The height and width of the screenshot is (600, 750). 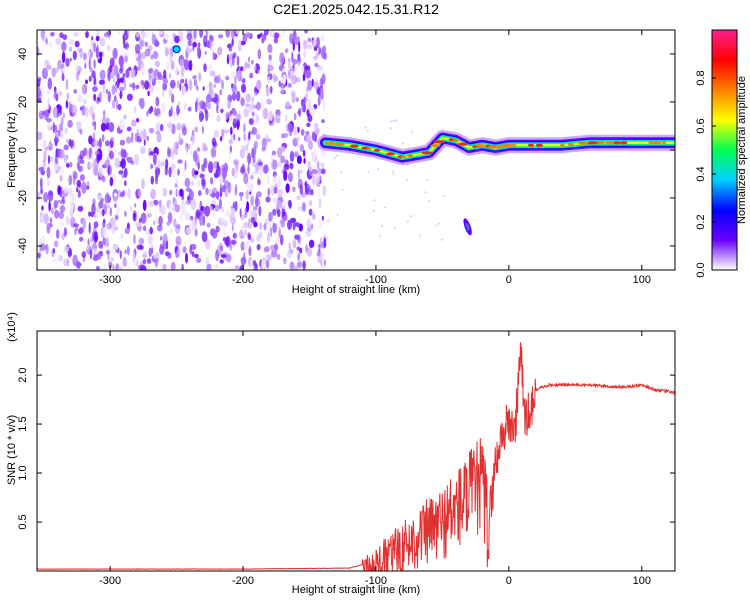 What do you see at coordinates (467, 227) in the screenshot?
I see `isolated-blob-core` at bounding box center [467, 227].